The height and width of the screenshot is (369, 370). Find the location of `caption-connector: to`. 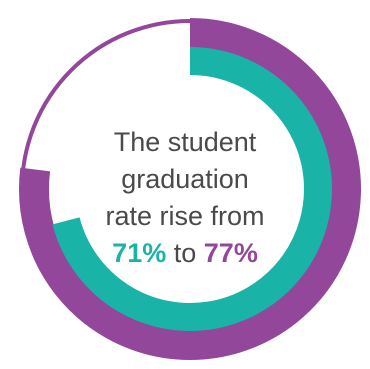

caption-connector: to is located at coordinates (185, 253).